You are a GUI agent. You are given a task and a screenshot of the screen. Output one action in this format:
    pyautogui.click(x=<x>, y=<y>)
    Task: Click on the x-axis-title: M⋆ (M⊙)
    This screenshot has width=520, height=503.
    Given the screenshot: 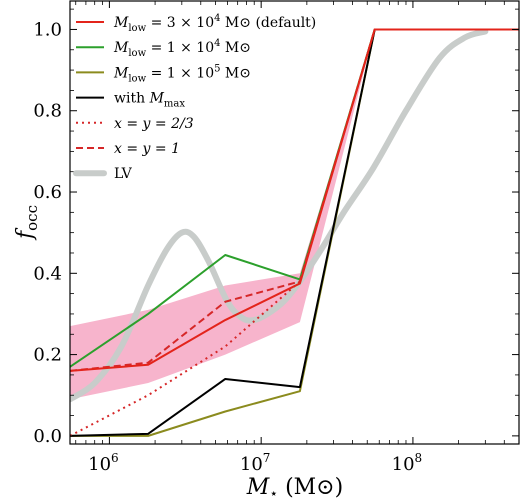 What is the action you would take?
    pyautogui.click(x=294, y=488)
    